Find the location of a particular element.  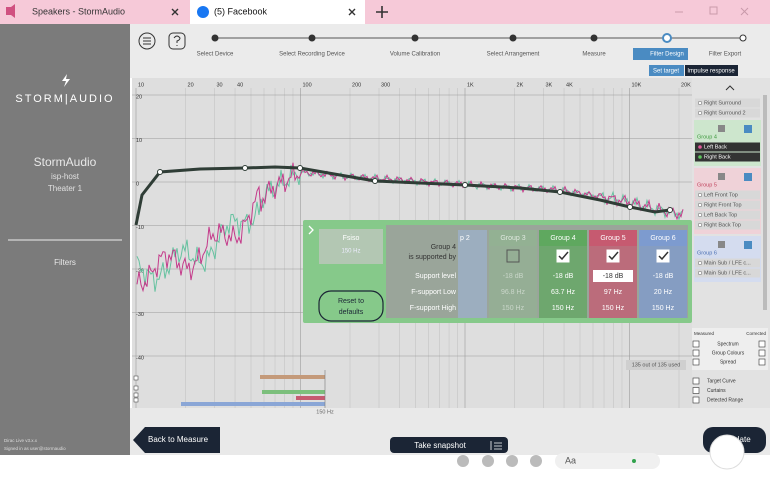

button-label: Set target is located at coordinates (666, 72).